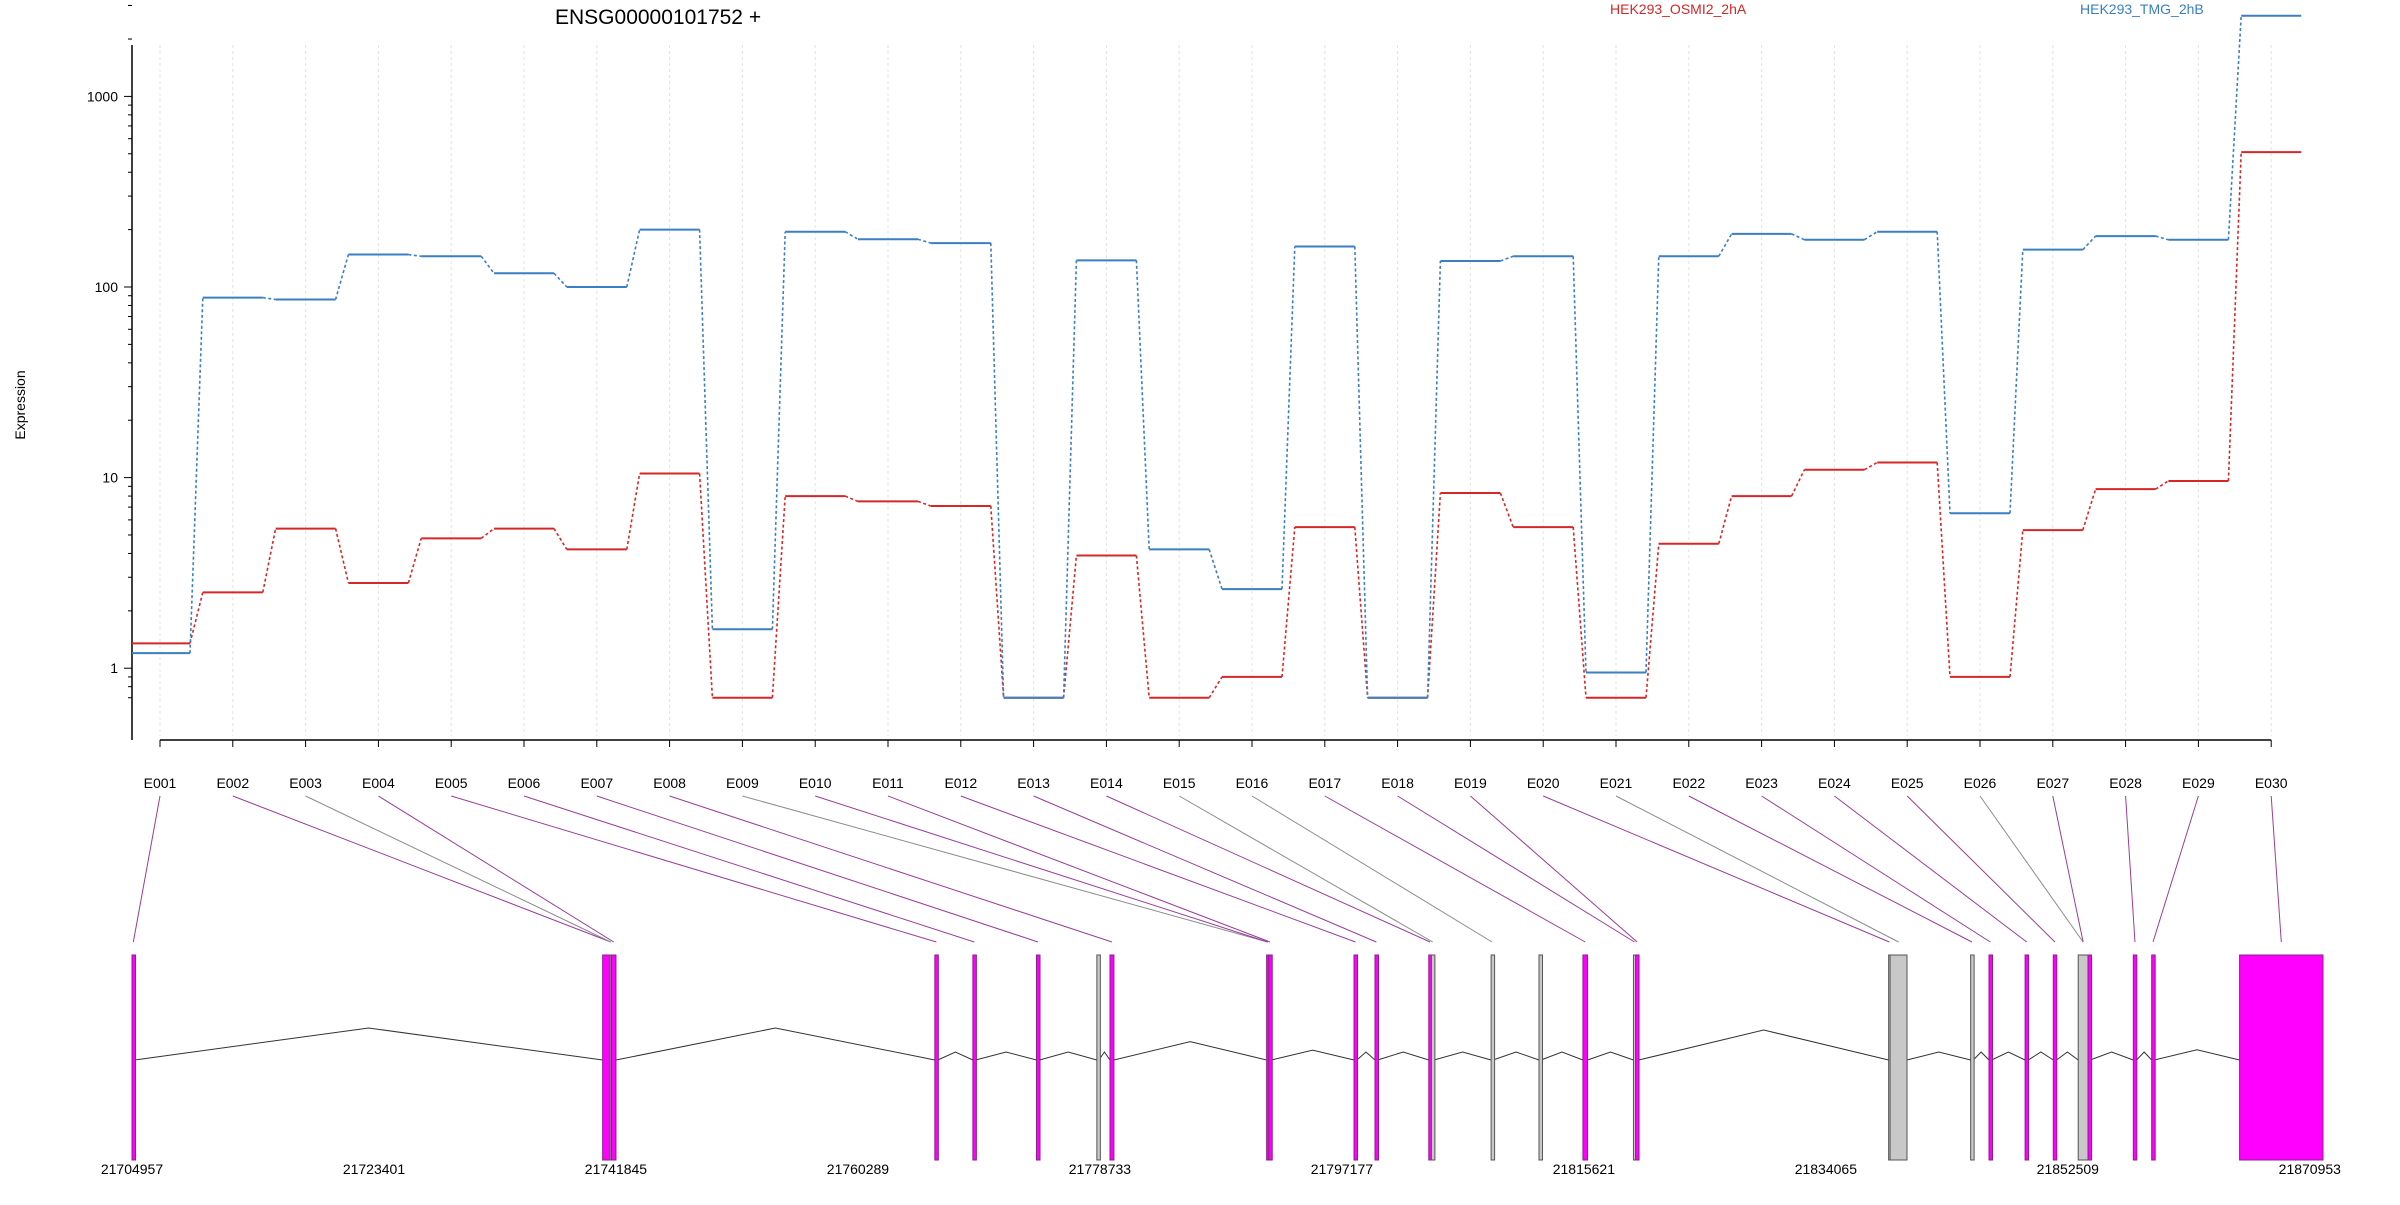 The width and height of the screenshot is (2400, 1205). Describe the element at coordinates (102, 96) in the screenshot. I see `y-tick-label: 1000` at that location.